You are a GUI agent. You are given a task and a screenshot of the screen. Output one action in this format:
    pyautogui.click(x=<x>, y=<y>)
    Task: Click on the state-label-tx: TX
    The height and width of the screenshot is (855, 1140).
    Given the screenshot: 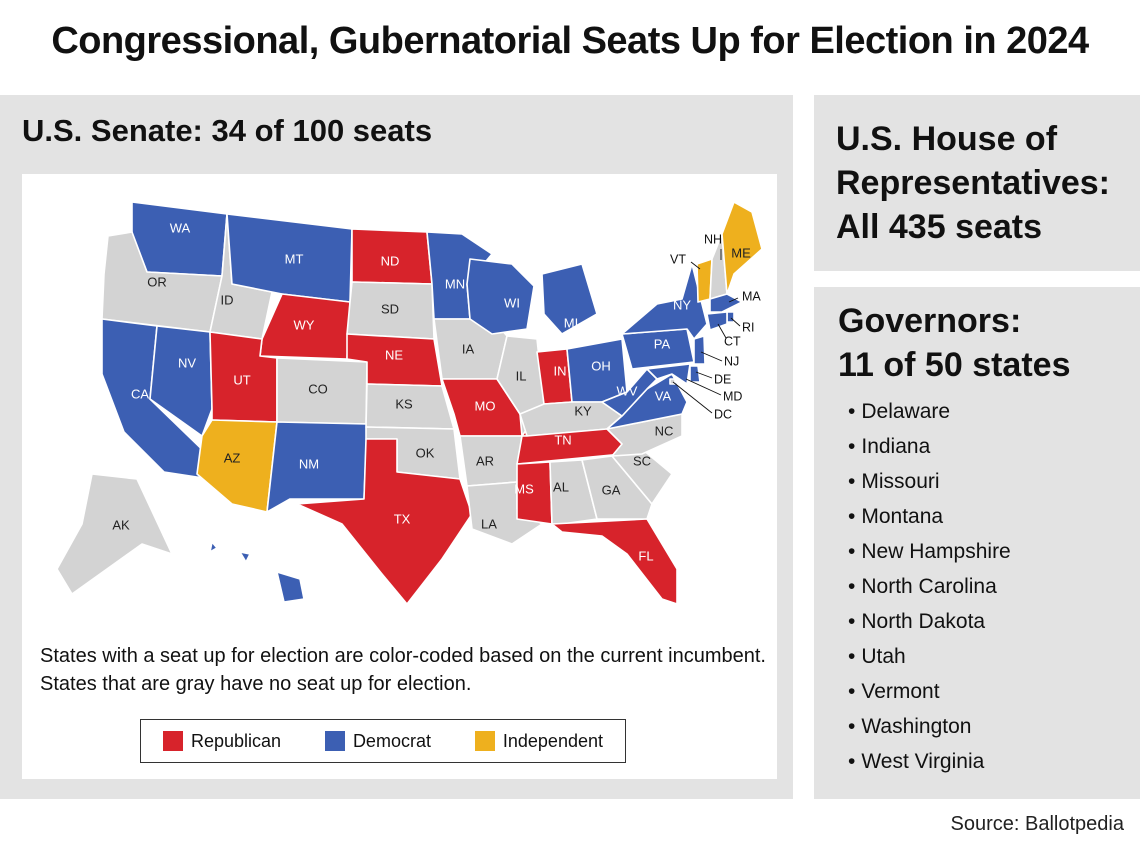 What is the action you would take?
    pyautogui.click(x=402, y=518)
    